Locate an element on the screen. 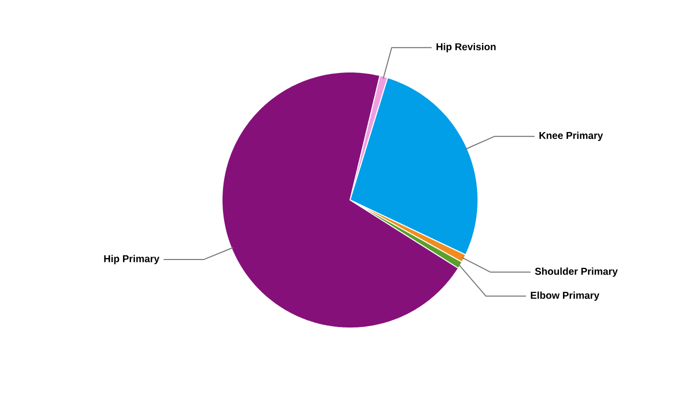  slice-label: Hip Primary is located at coordinates (132, 259).